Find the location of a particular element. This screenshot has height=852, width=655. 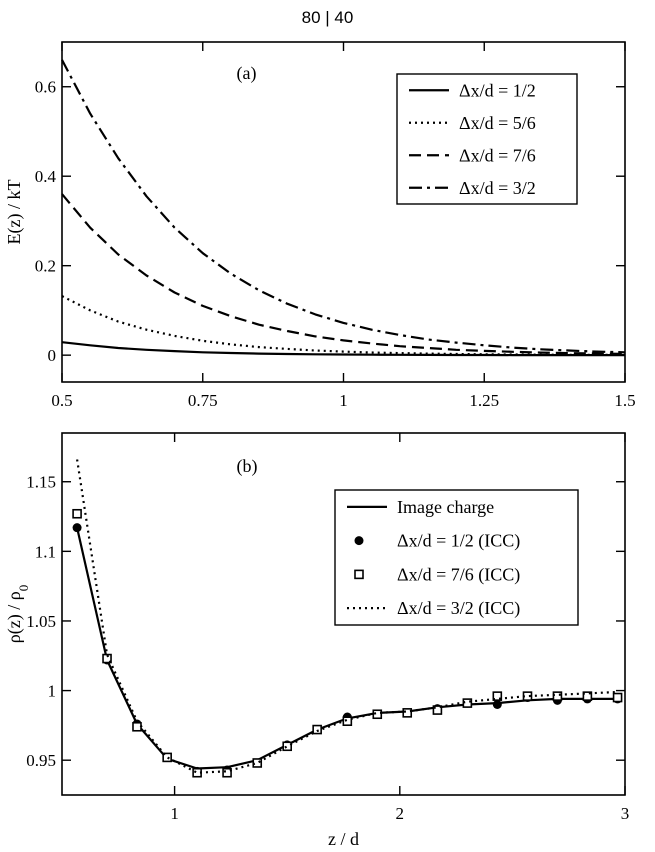

panel-a-label: (a) is located at coordinates (247, 73).